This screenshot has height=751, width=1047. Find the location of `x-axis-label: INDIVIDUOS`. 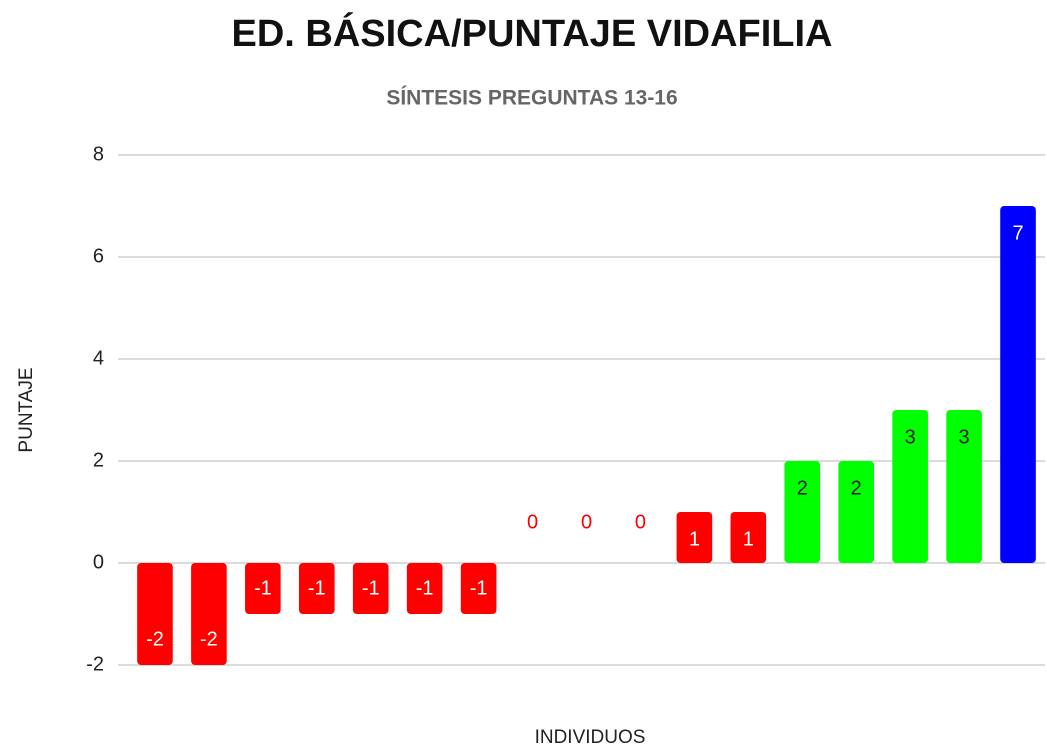

x-axis-label: INDIVIDUOS is located at coordinates (590, 737).